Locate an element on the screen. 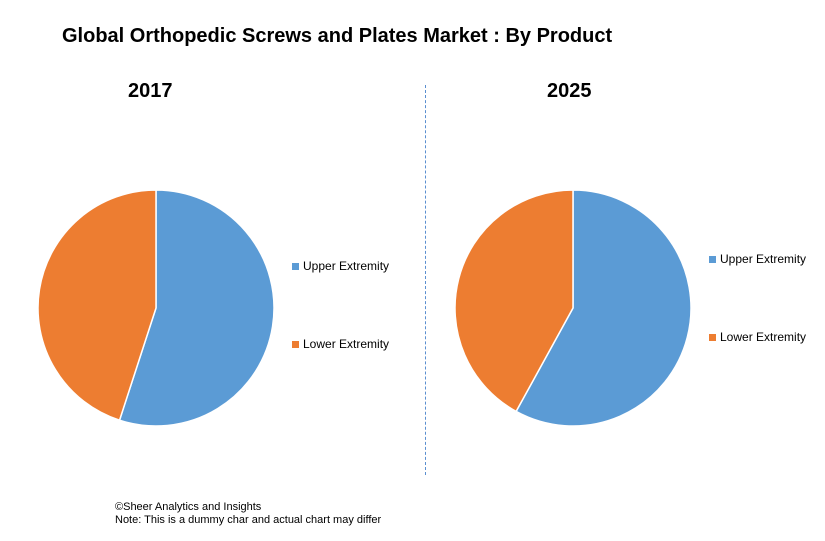  legend-item-upper-extremity-2025: Upper Extremity is located at coordinates (757, 259).